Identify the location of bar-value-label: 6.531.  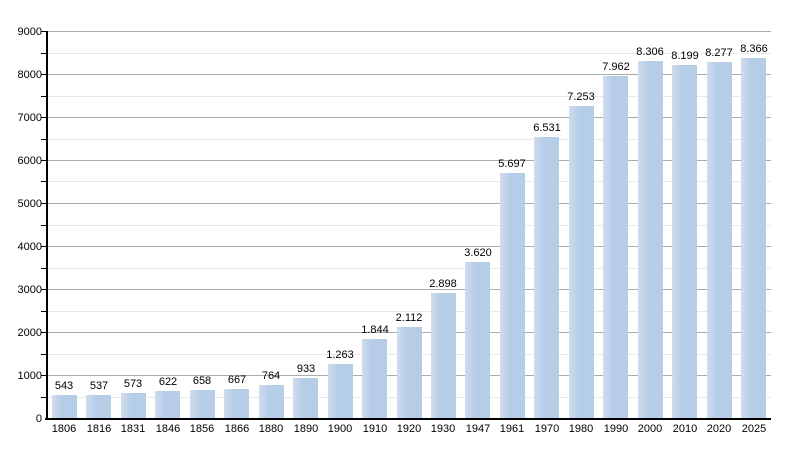
(547, 128).